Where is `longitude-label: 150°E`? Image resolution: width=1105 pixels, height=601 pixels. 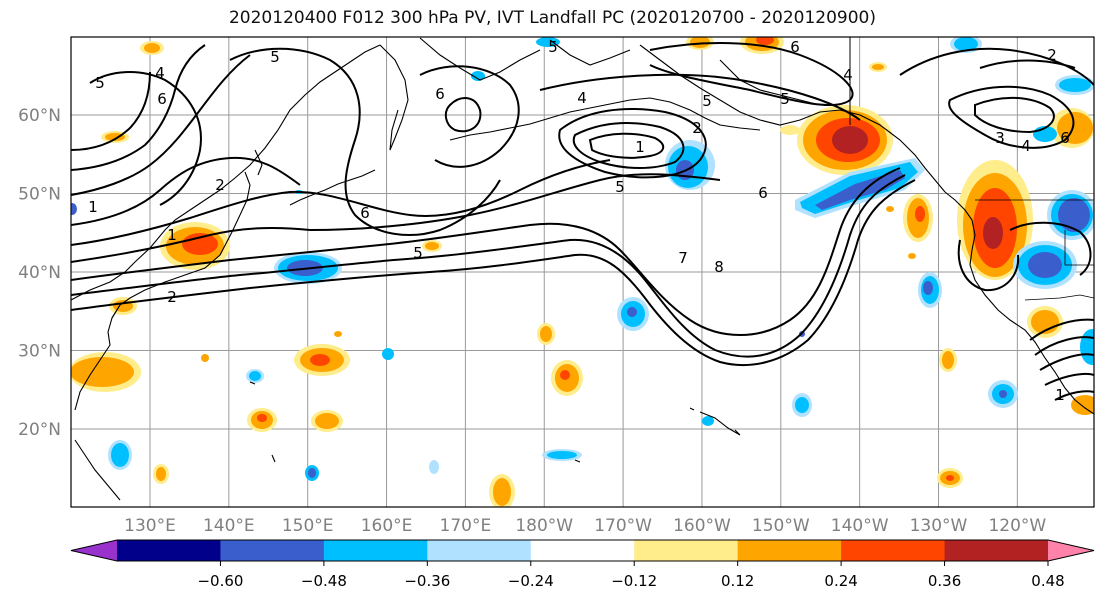
longitude-label: 150°E is located at coordinates (308, 526).